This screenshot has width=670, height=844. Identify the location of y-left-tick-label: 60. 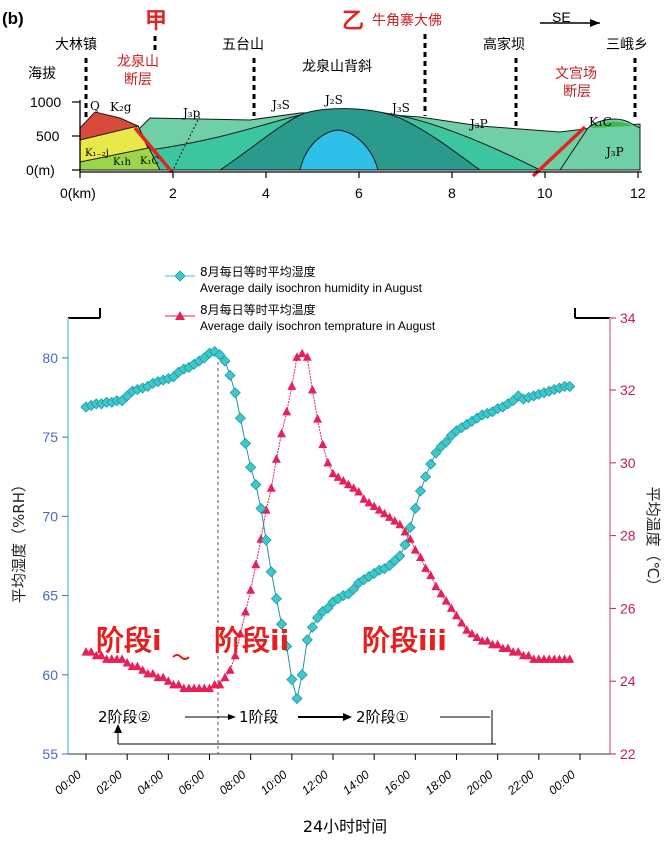
(50, 675).